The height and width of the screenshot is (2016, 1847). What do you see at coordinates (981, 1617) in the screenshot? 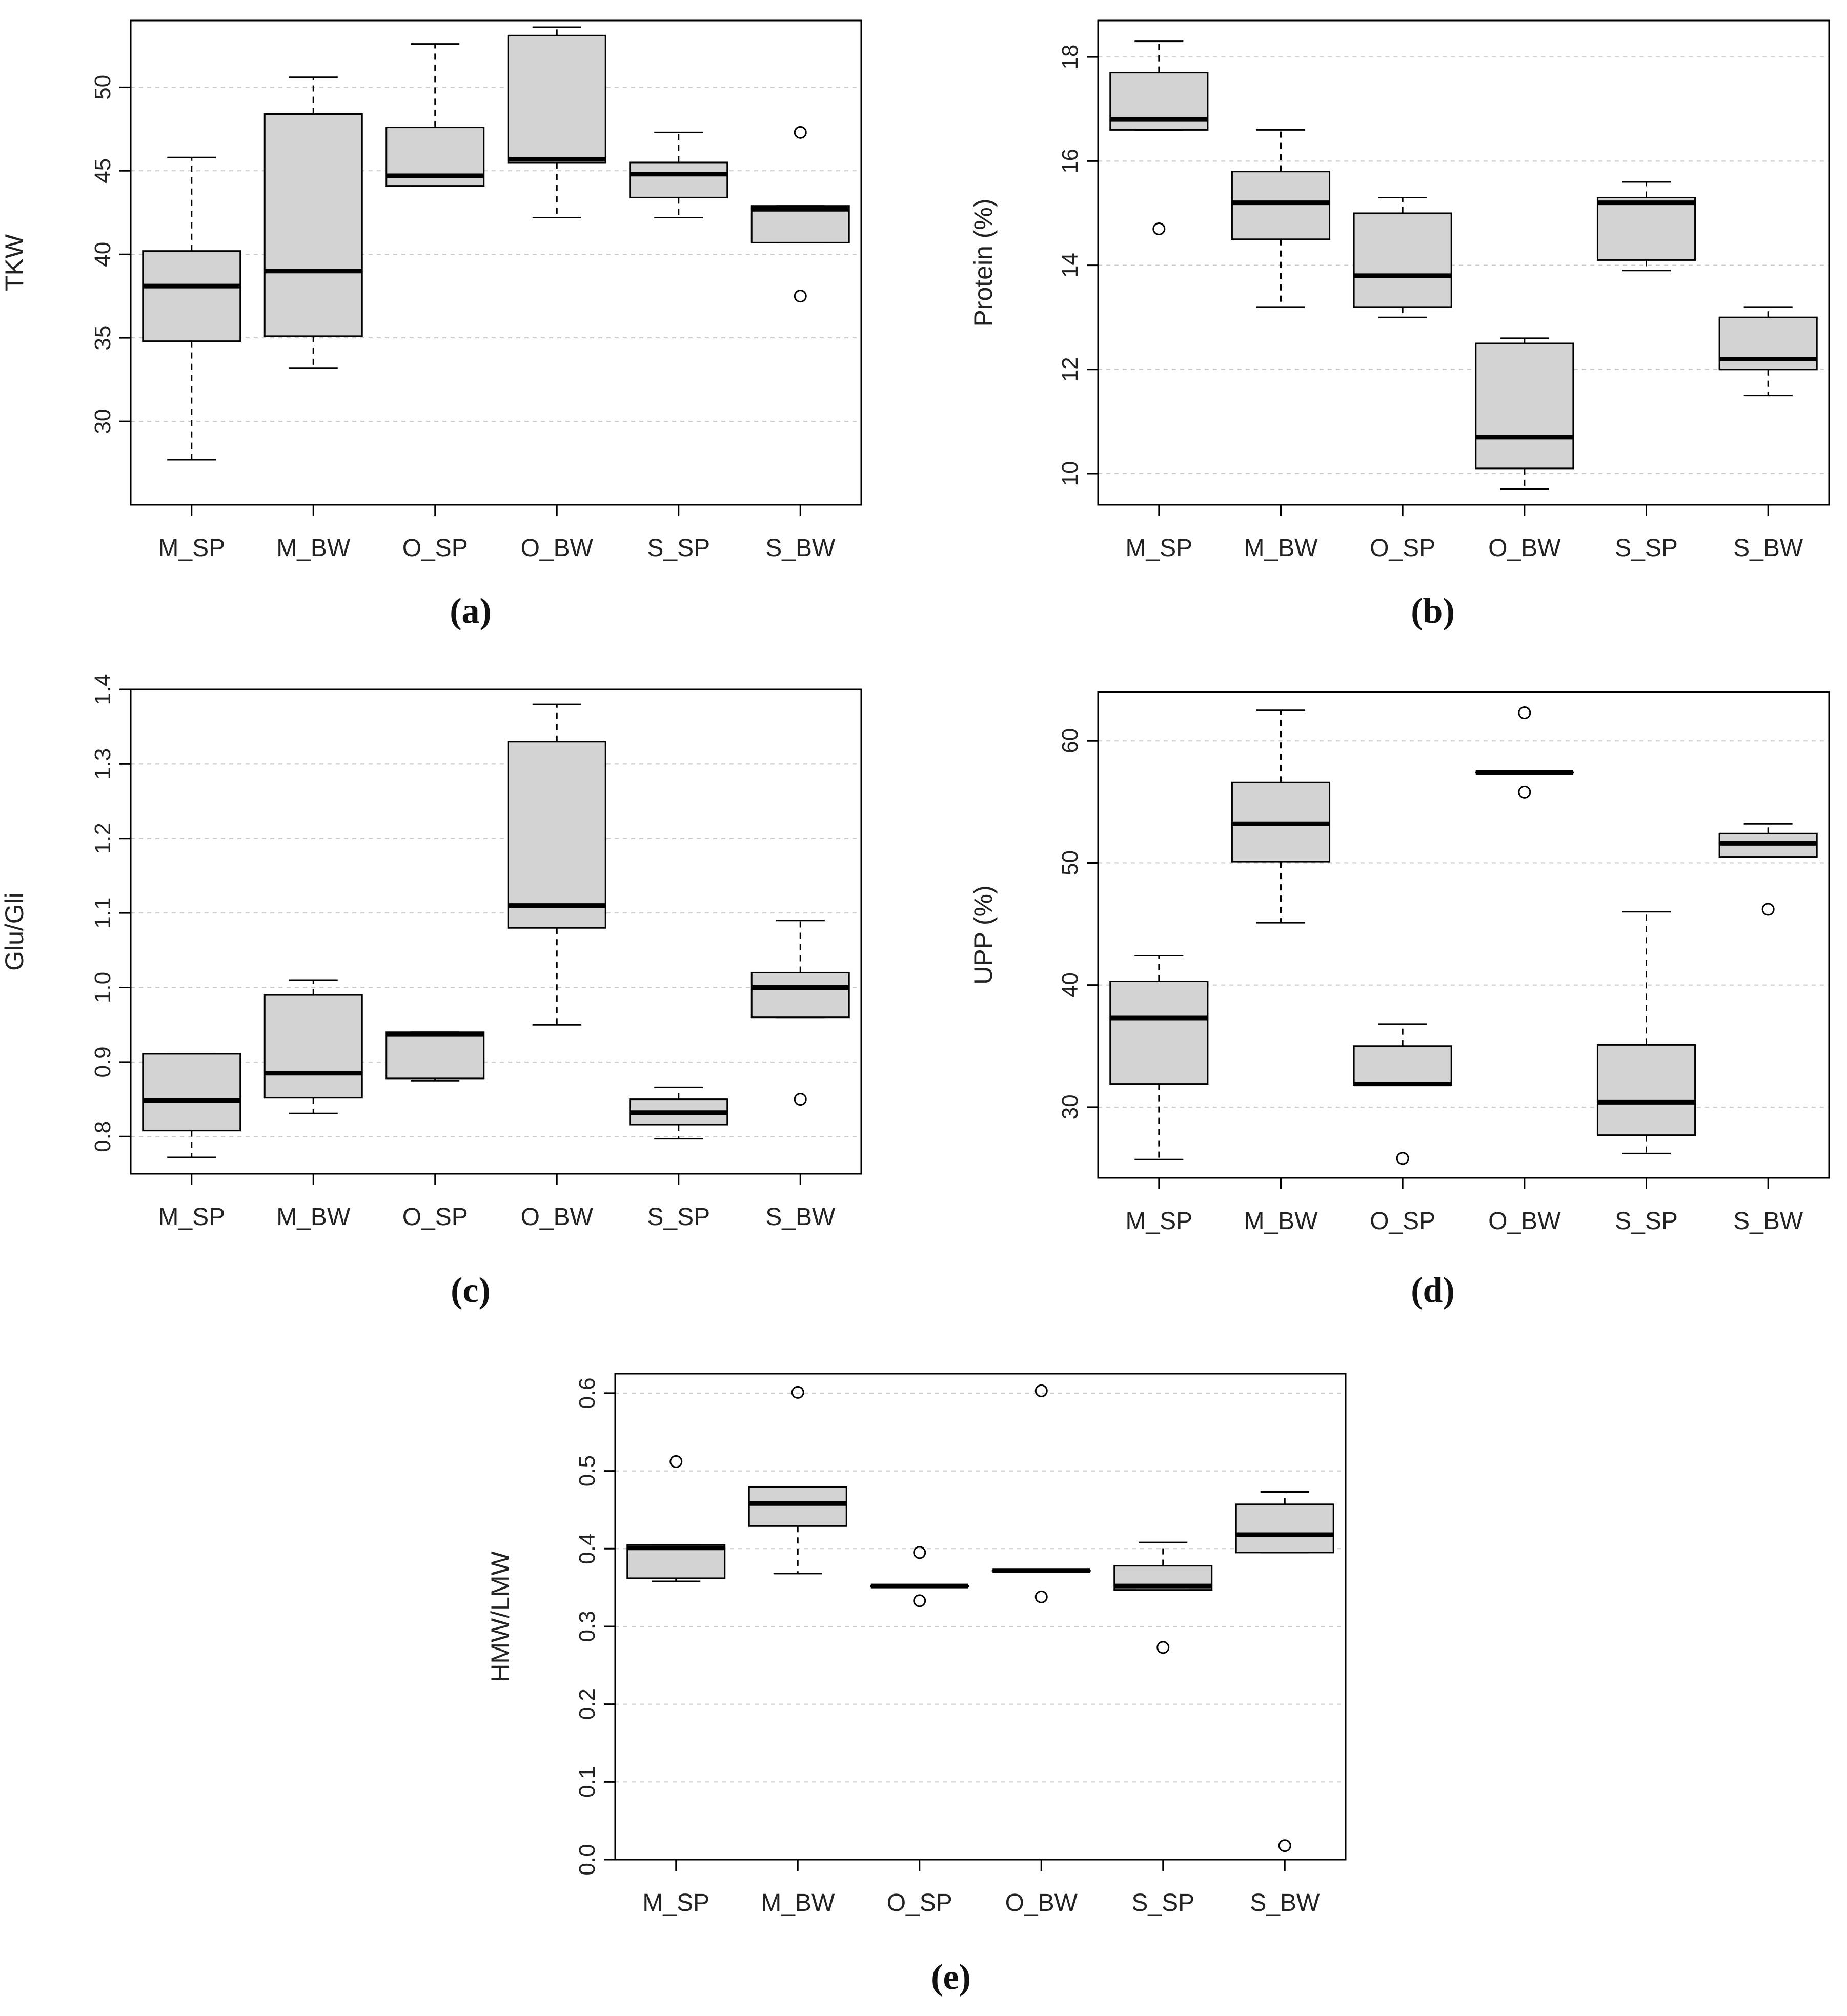
I see `plot-frame-e` at bounding box center [981, 1617].